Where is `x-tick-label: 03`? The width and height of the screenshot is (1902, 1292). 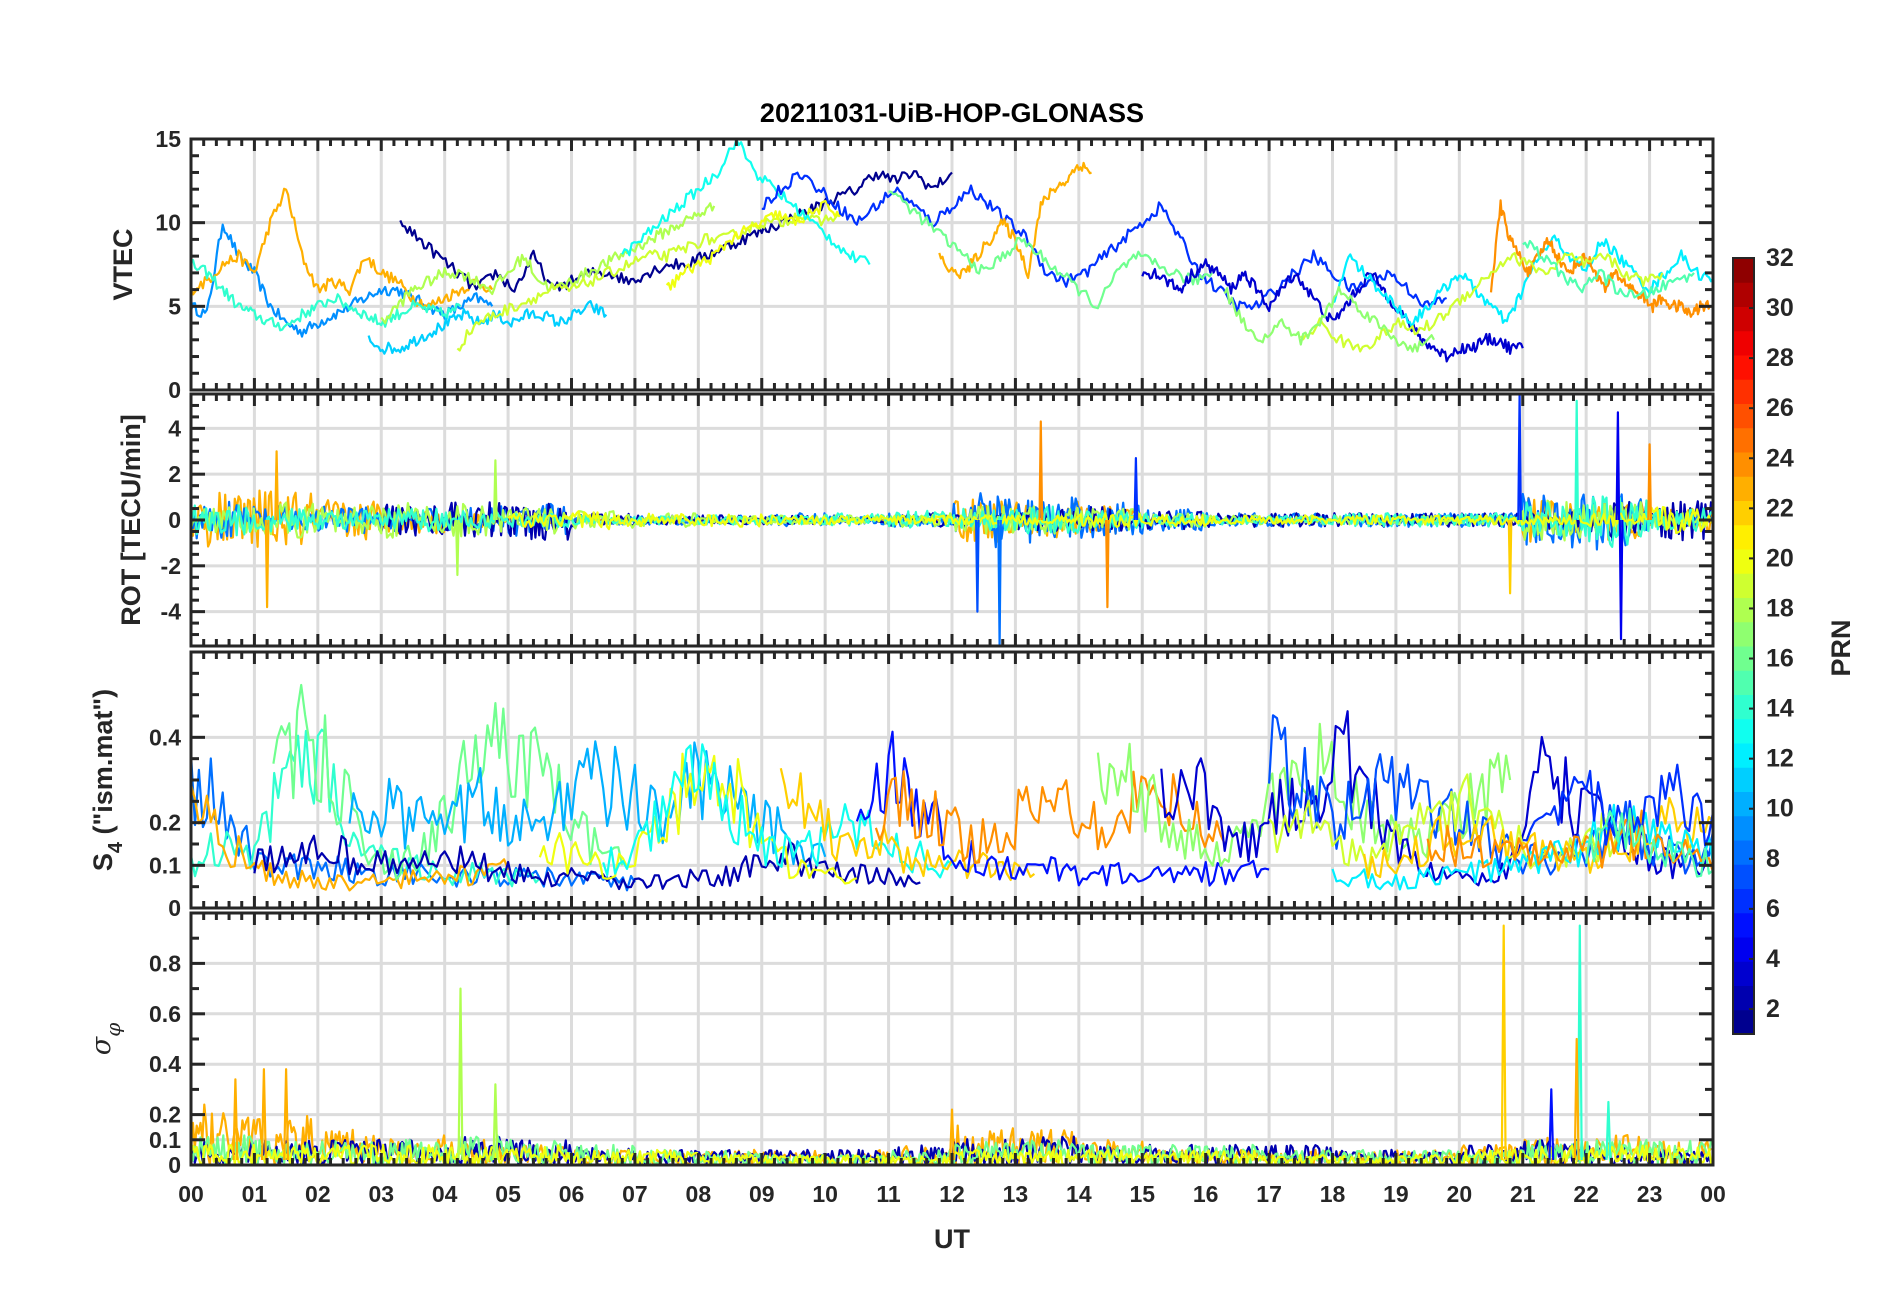 x-tick-label: 03 is located at coordinates (381, 1194).